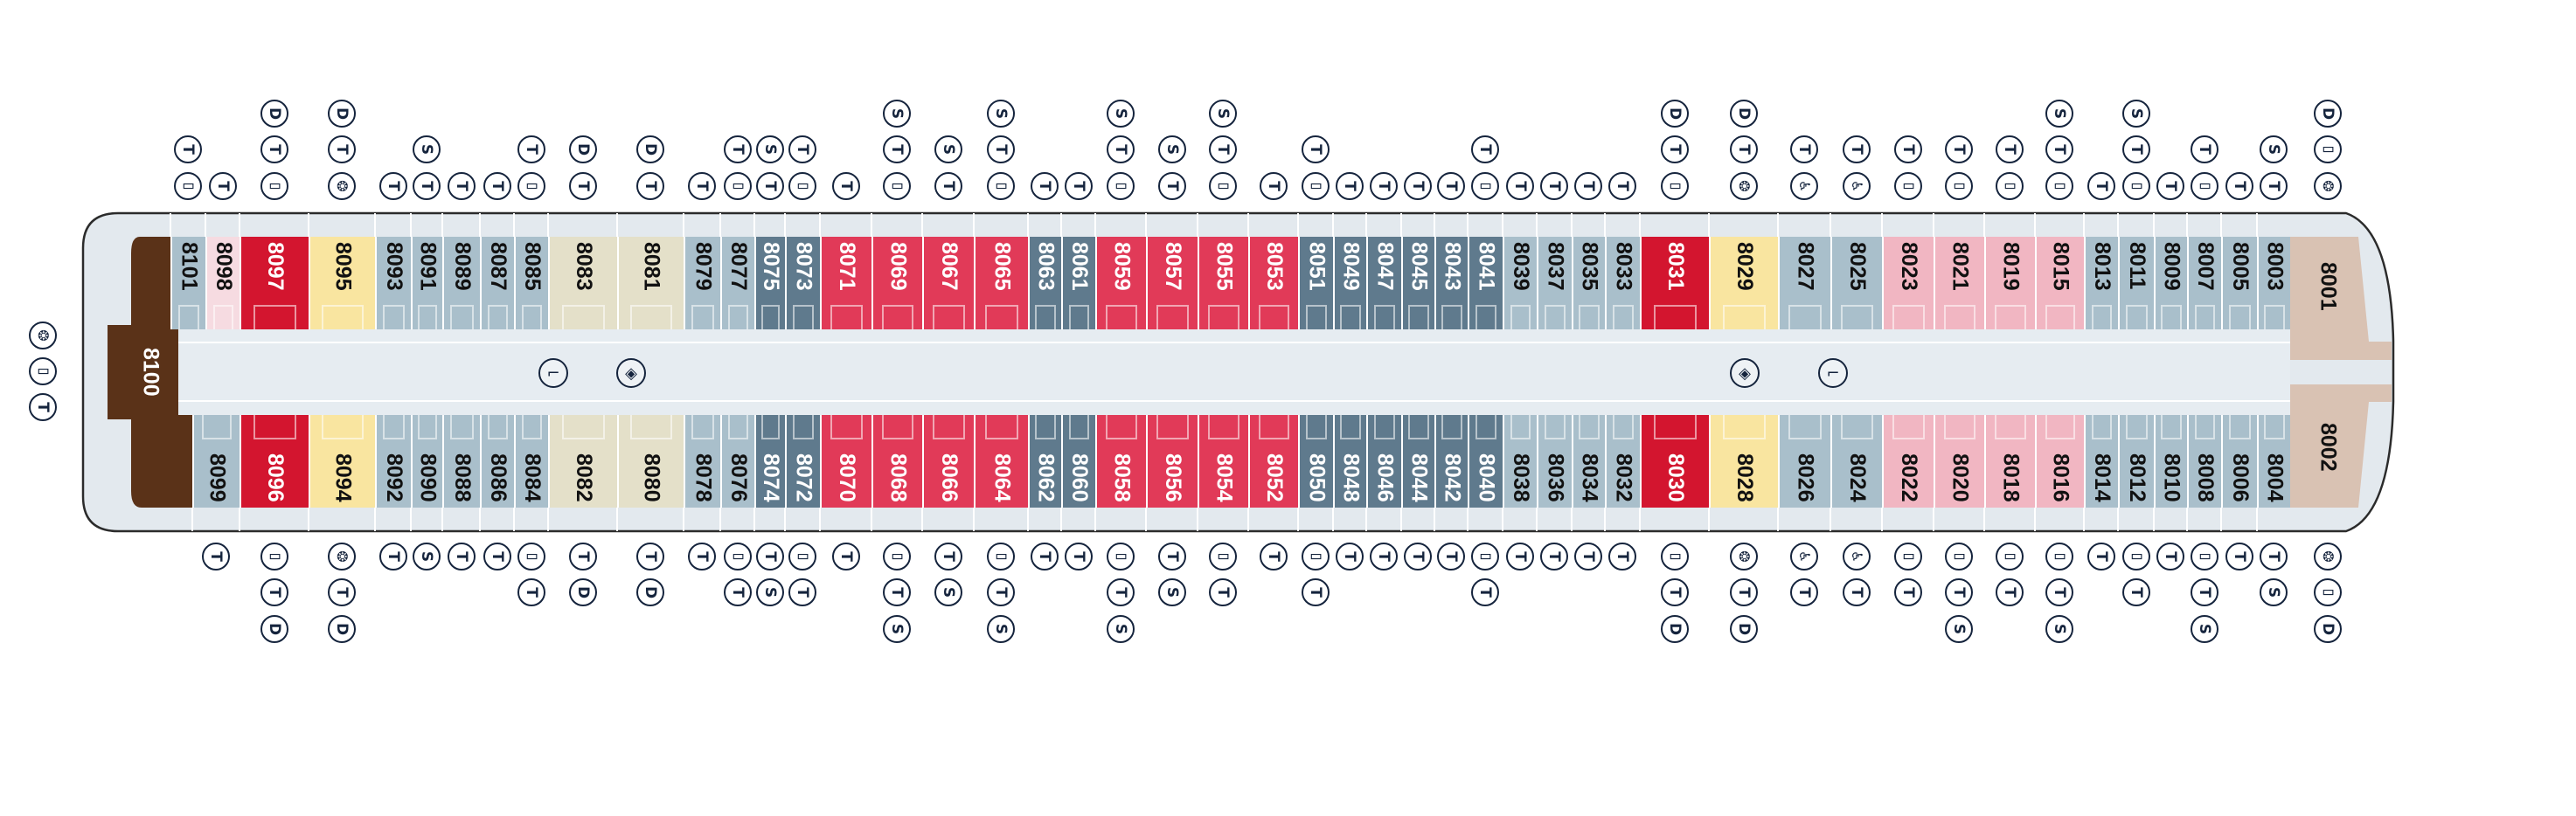  What do you see at coordinates (1908, 461) in the screenshot?
I see `cabin-8022: 8022` at bounding box center [1908, 461].